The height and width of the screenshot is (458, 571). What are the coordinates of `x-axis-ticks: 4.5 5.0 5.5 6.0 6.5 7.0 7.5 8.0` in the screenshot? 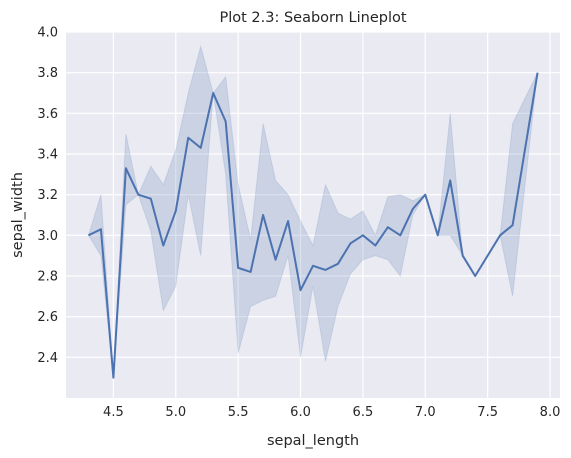 It's located at (331, 412).